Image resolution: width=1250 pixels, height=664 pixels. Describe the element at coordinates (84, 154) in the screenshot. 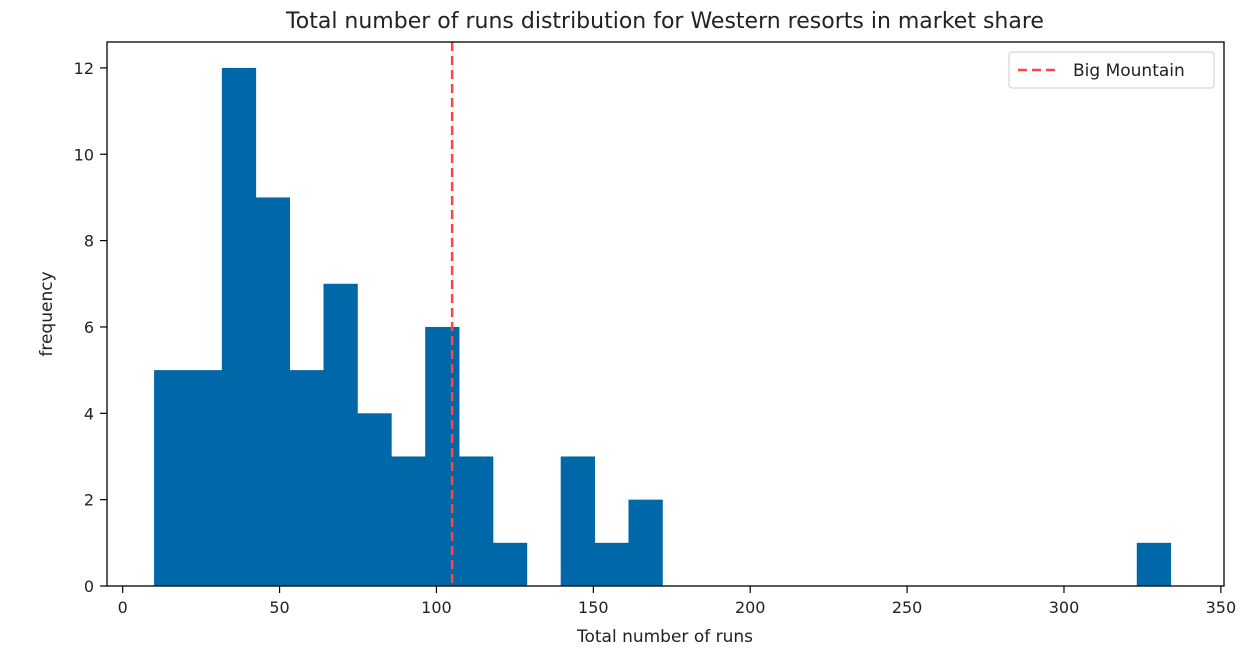

I see `y-tick-label: 10` at that location.